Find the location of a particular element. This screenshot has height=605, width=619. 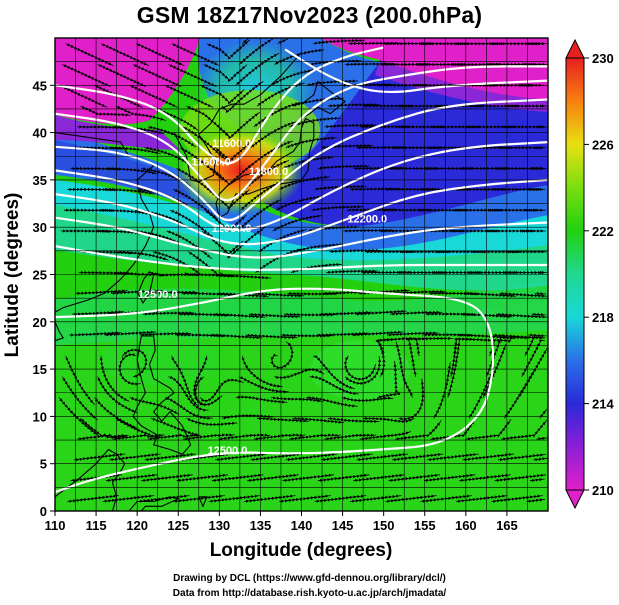

colorbar-min-arrow is located at coordinates (575, 499).